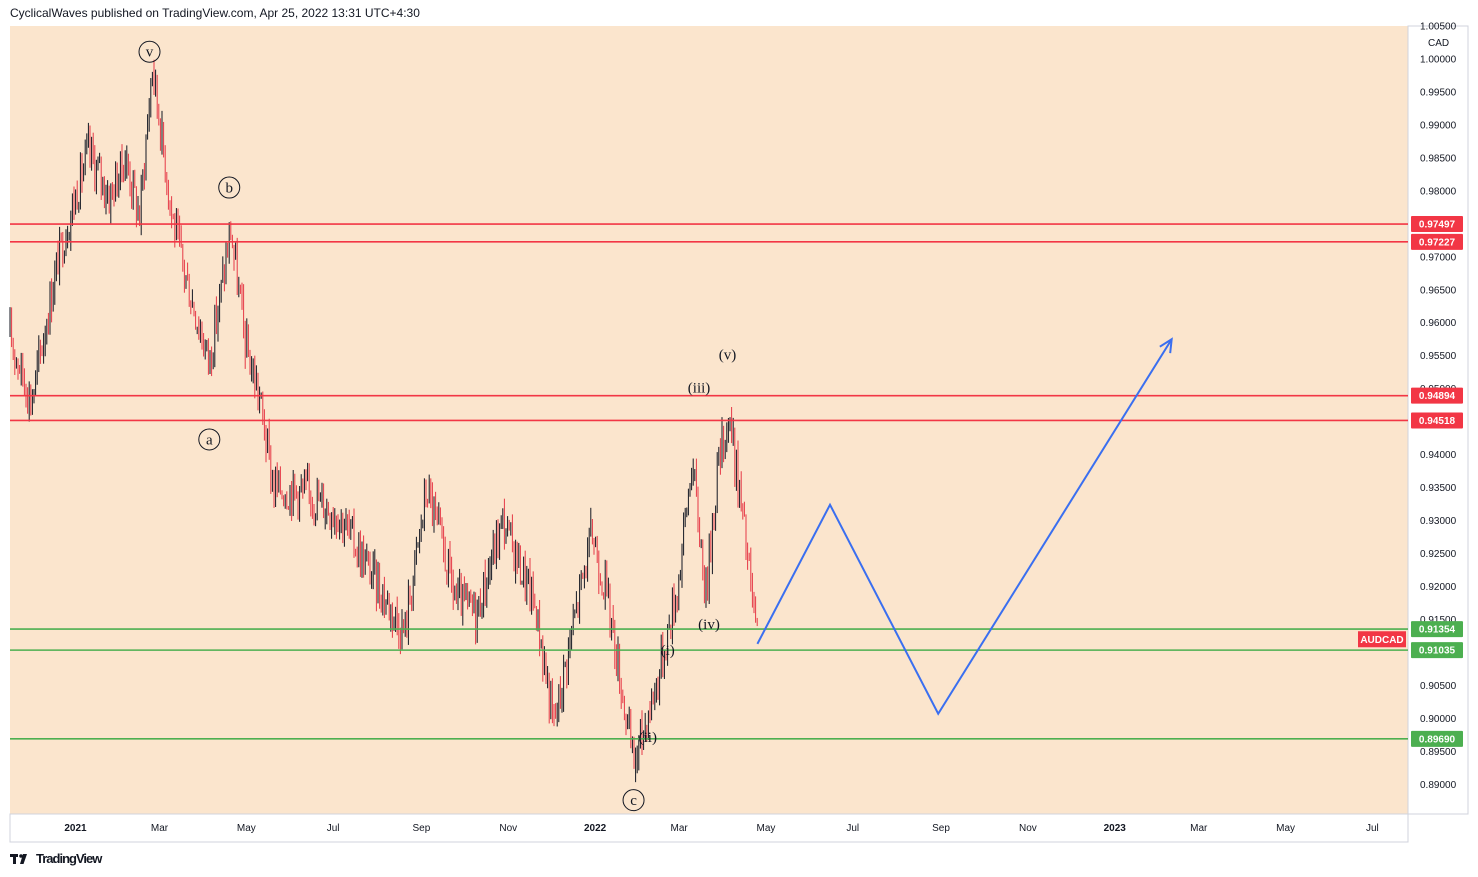  Describe the element at coordinates (595, 828) in the screenshot. I see `time-tick-label: 2022` at that location.